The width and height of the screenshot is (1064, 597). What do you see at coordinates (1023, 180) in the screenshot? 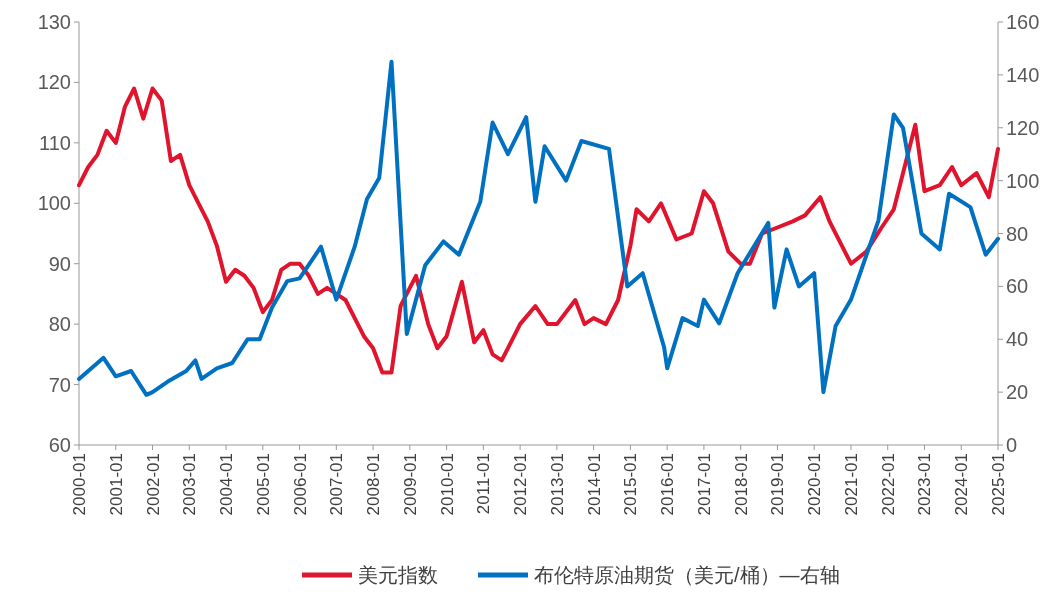
I see `y2-tick-label: 100` at bounding box center [1023, 180].